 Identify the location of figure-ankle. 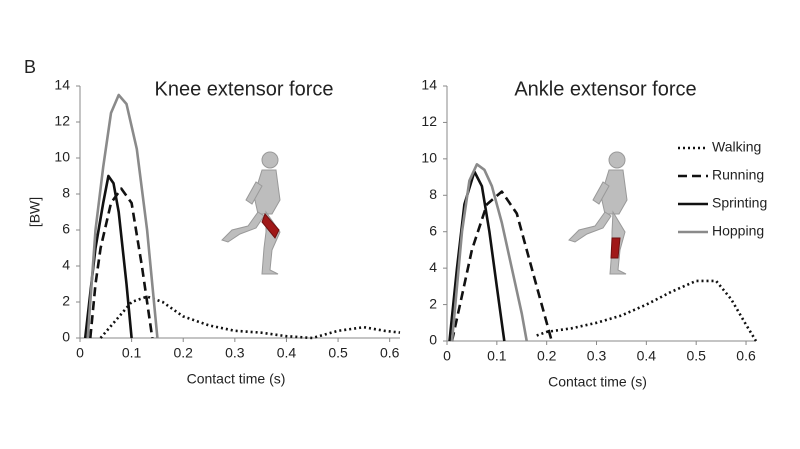
(598, 213).